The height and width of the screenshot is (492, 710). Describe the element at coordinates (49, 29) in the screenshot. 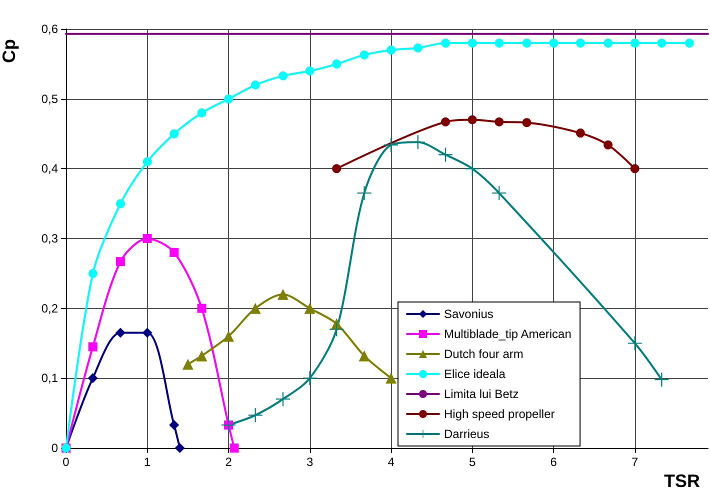

I see `y-tick-label: 0,6` at that location.